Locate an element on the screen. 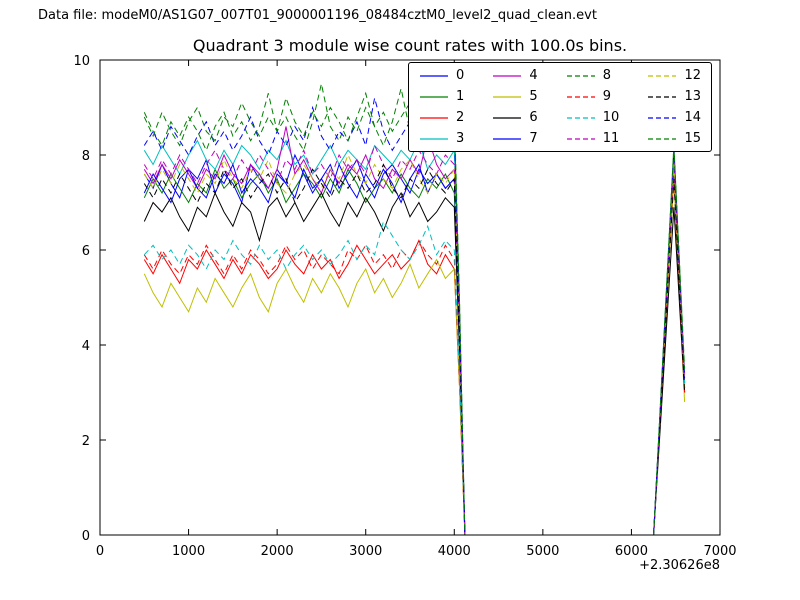 The image size is (800, 600). legend-entry-3: 3 is located at coordinates (441, 138).